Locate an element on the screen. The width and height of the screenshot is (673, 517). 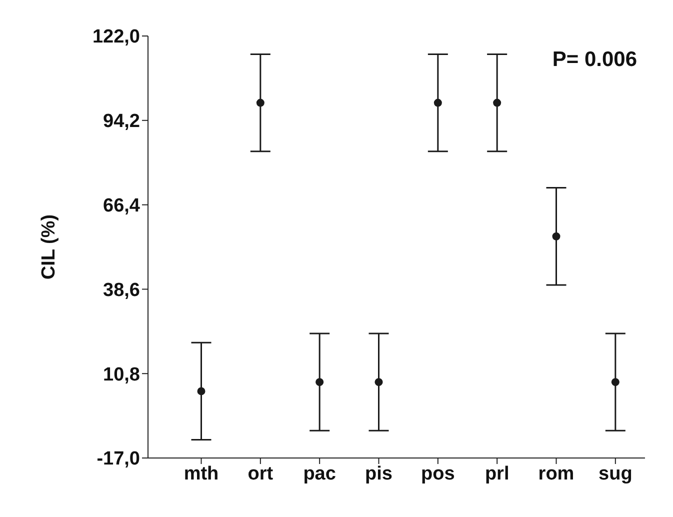
x-tick-label: sug is located at coordinates (615, 473).